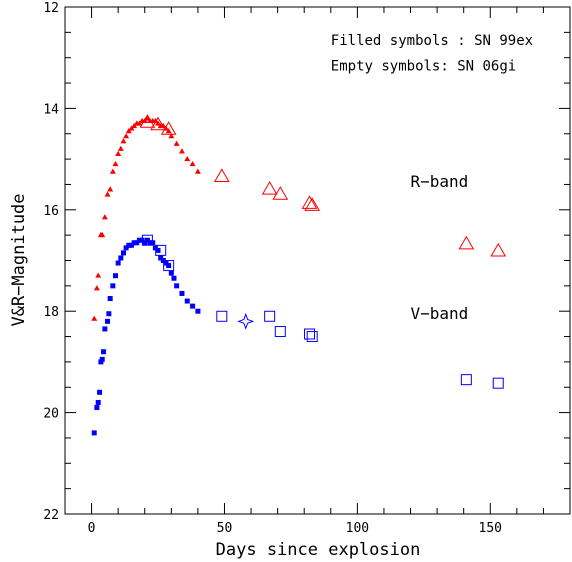 This screenshot has width=572, height=562. What do you see at coordinates (432, 41) in the screenshot?
I see `annotation-text: Filled symbols : SN 99ex` at bounding box center [432, 41].